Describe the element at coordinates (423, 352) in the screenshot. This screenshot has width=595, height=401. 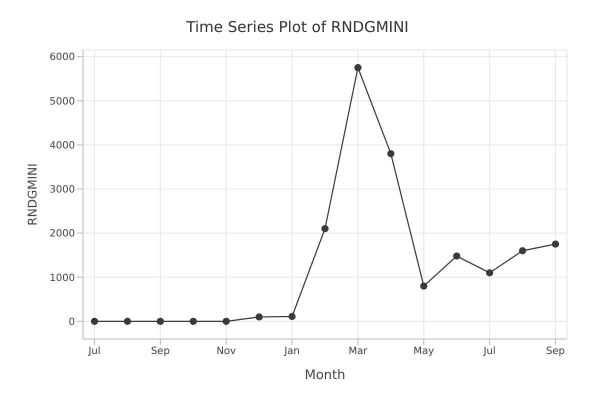
I see `x-tick-label: May` at that location.